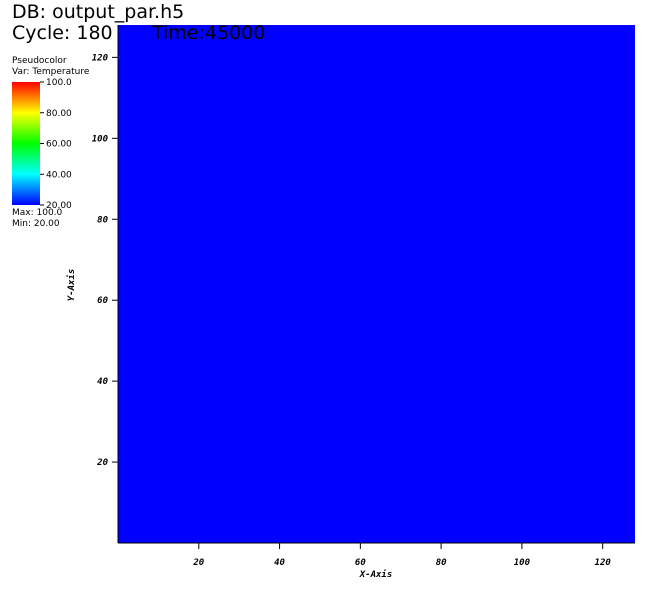  What do you see at coordinates (100, 58) in the screenshot?
I see `y-tick-label: 120` at bounding box center [100, 58].